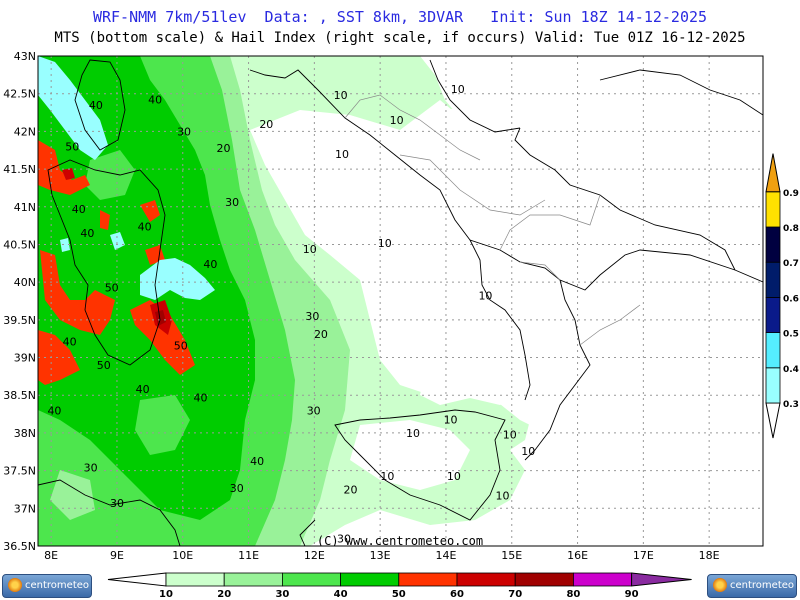 This screenshot has width=800, height=600. What do you see at coordinates (661, 579) in the screenshot?
I see `scale-high-arrow` at bounding box center [661, 579].